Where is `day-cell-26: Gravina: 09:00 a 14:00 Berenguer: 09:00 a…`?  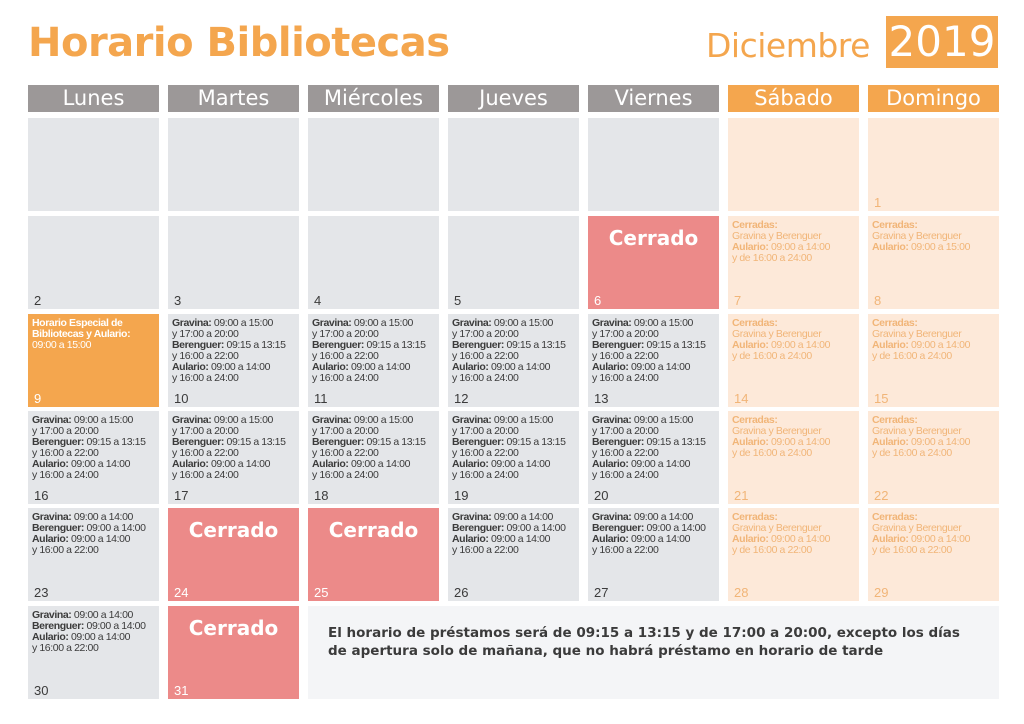 day-cell-26: Gravina: 09:00 a 14:00 Berenguer: 09:00 a… is located at coordinates (513, 554).